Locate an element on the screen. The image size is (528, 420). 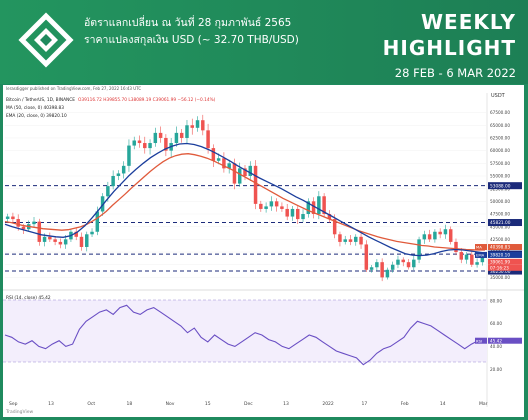
badge-tag-label: MA is located at coordinates (479, 247).